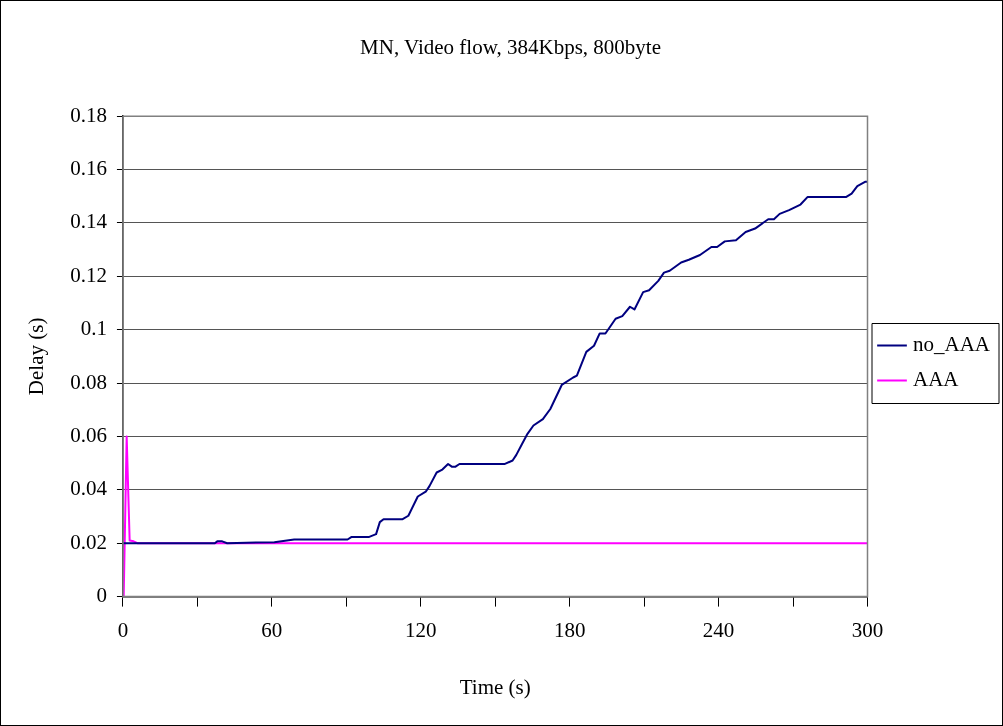 The width and height of the screenshot is (1003, 726). Describe the element at coordinates (89, 488) in the screenshot. I see `y-tick-label: 0.04` at that location.